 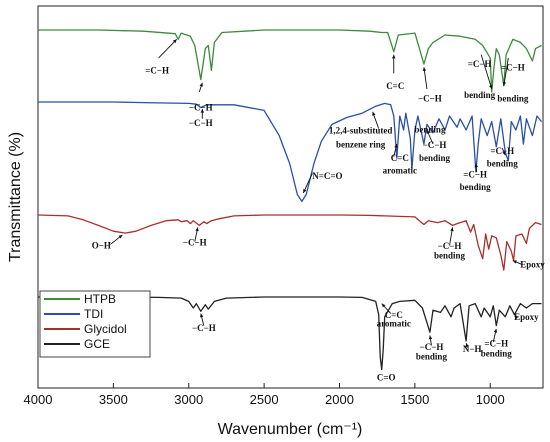 I want to click on annotation-gce-9: C=O, so click(x=386, y=378).